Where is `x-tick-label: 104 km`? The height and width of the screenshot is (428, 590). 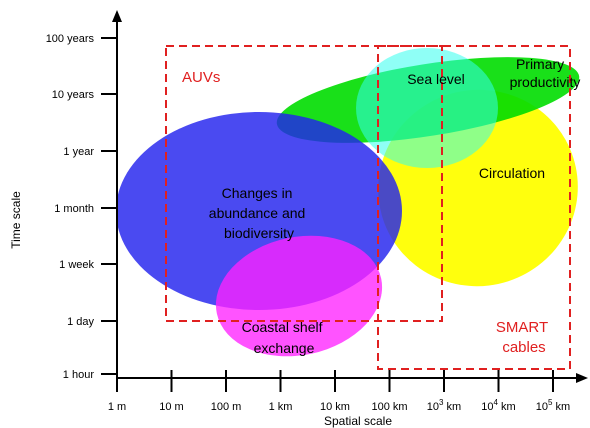 x-tick-label: 104 km is located at coordinates (498, 405).